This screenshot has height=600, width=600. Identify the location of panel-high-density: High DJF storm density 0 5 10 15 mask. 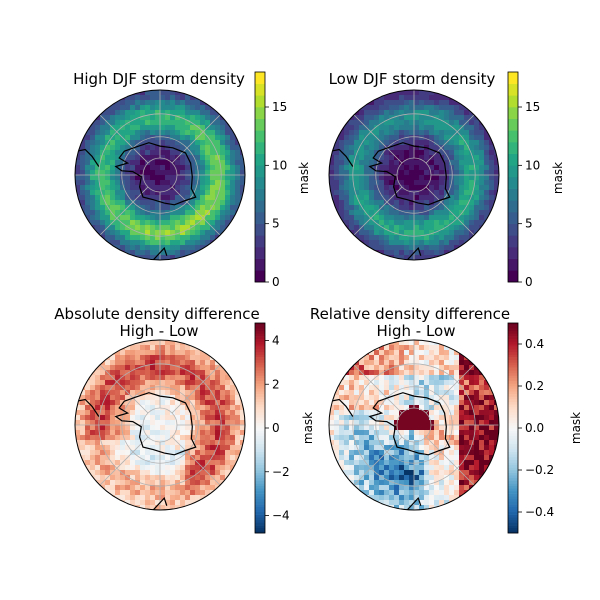
(192, 179).